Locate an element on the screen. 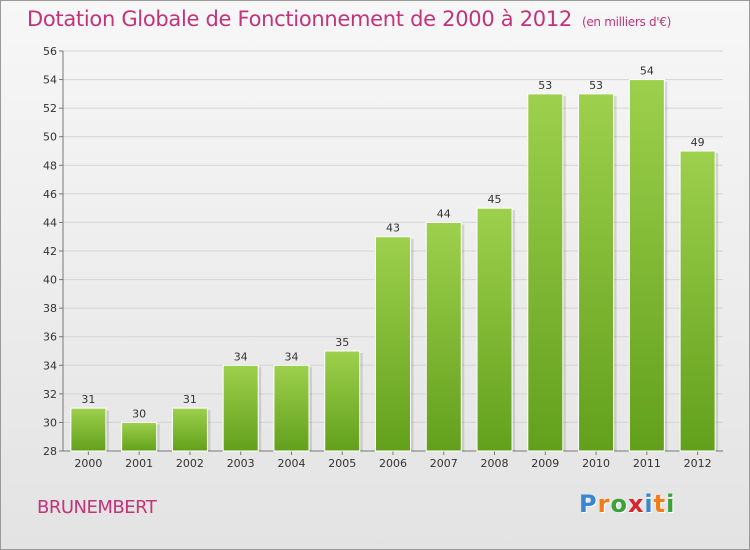  x-tick-label: 2000 is located at coordinates (88, 463).